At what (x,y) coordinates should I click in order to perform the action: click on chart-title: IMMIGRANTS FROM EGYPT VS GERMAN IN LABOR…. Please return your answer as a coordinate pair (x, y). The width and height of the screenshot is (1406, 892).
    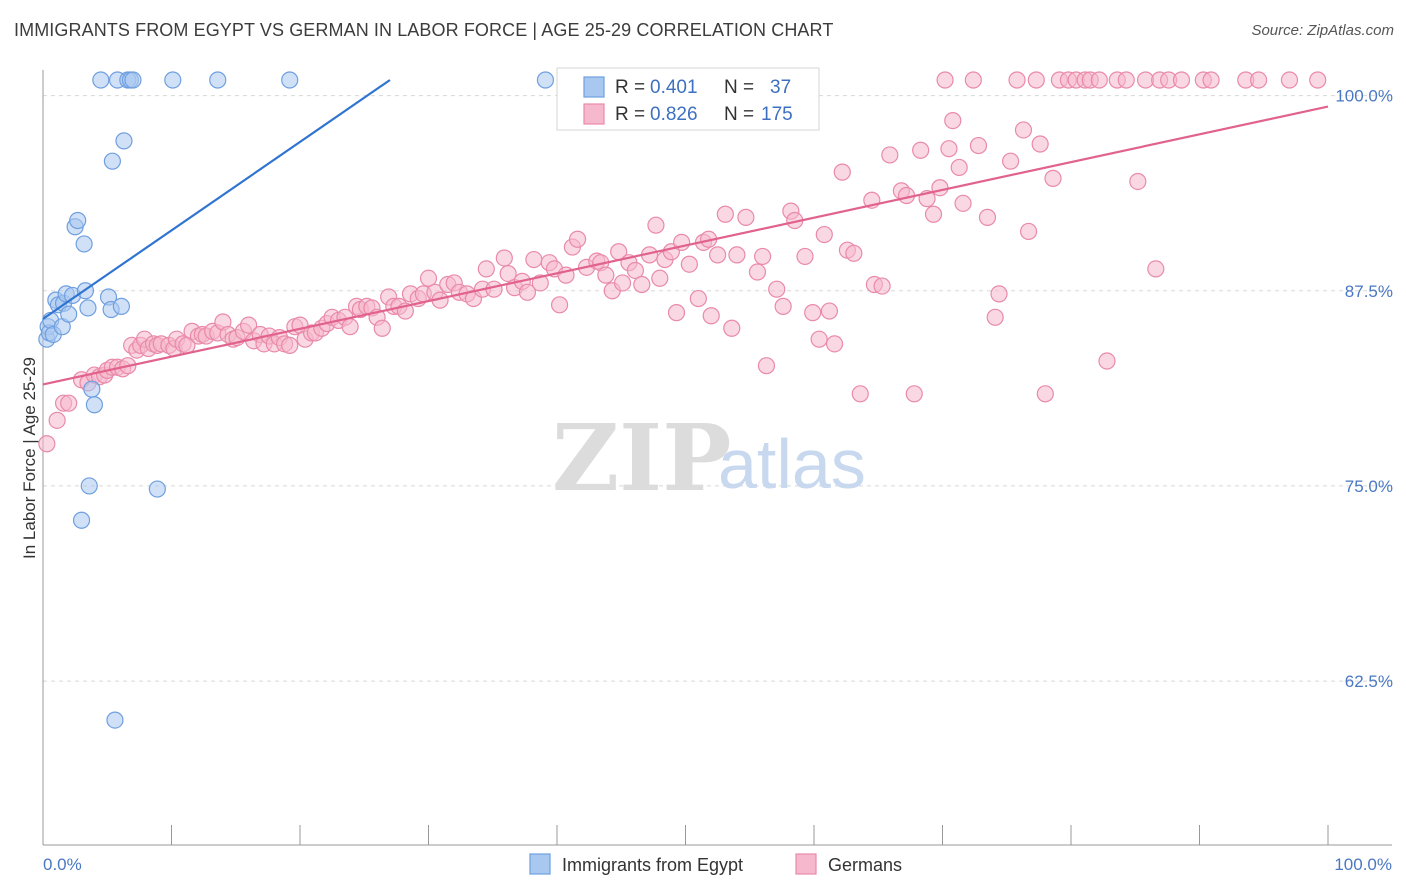
    Looking at the image, I should click on (424, 30).